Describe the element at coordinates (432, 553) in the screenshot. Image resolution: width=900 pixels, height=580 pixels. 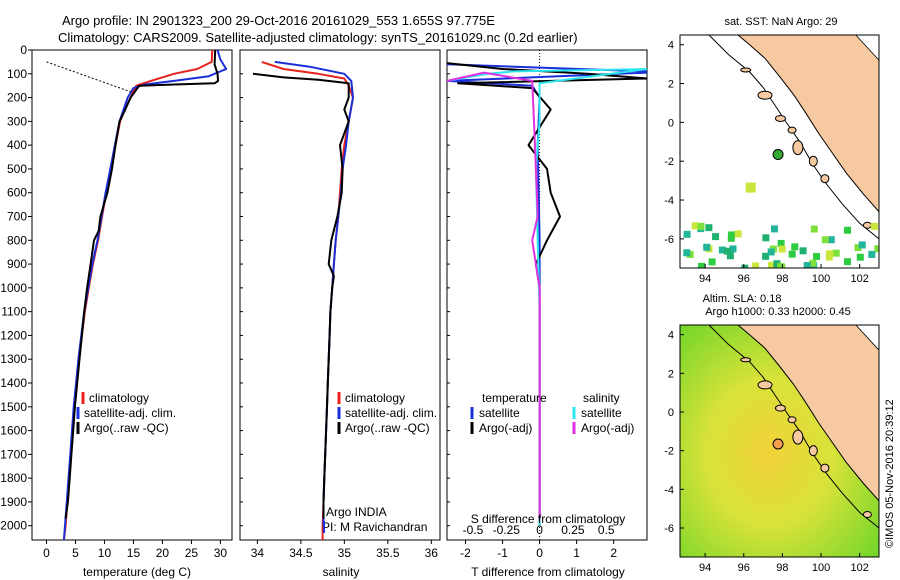
I see `x-tick-label: 36` at that location.